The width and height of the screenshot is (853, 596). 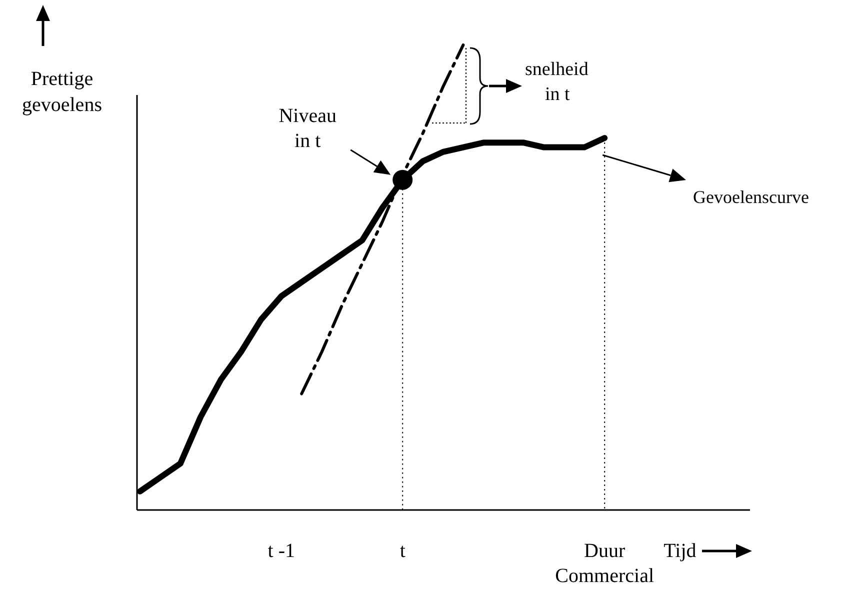 What do you see at coordinates (751, 197) in the screenshot?
I see `legend-label: Gevoelenscurve` at bounding box center [751, 197].